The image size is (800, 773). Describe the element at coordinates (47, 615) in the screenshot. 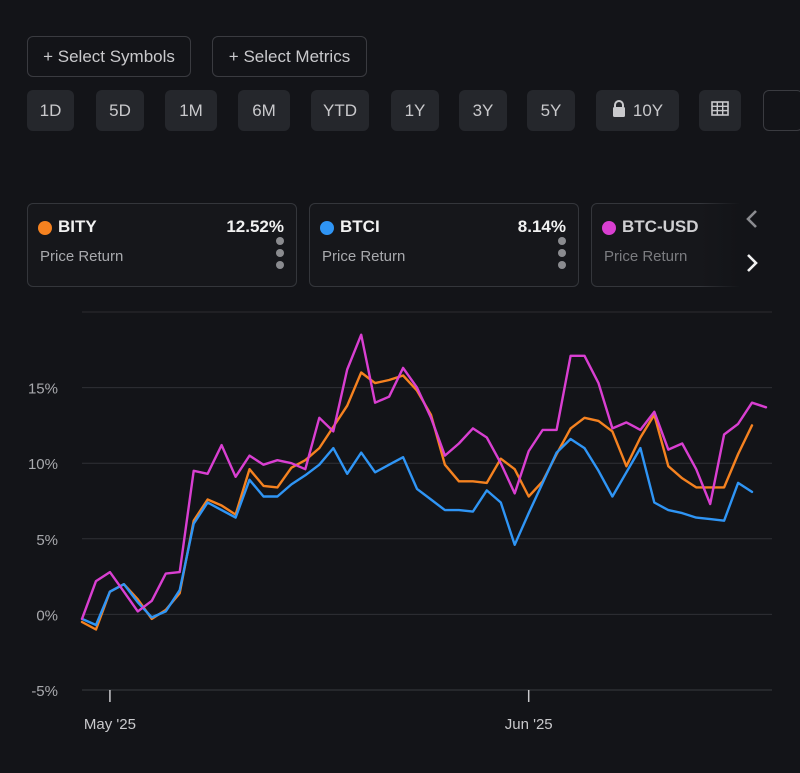

I see `y-tick-label: 0%` at that location.